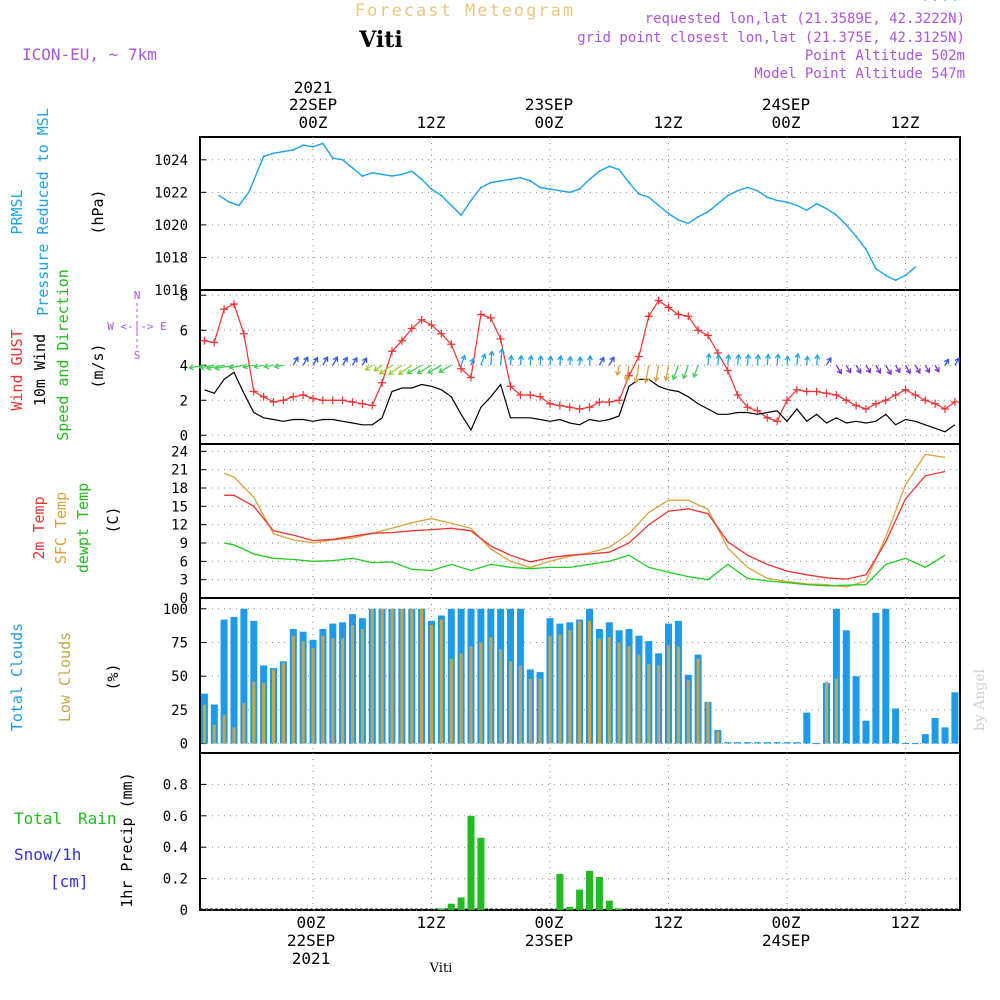 This screenshot has width=1000, height=1000. I want to click on precip-label-cm: [cm], so click(69, 881).